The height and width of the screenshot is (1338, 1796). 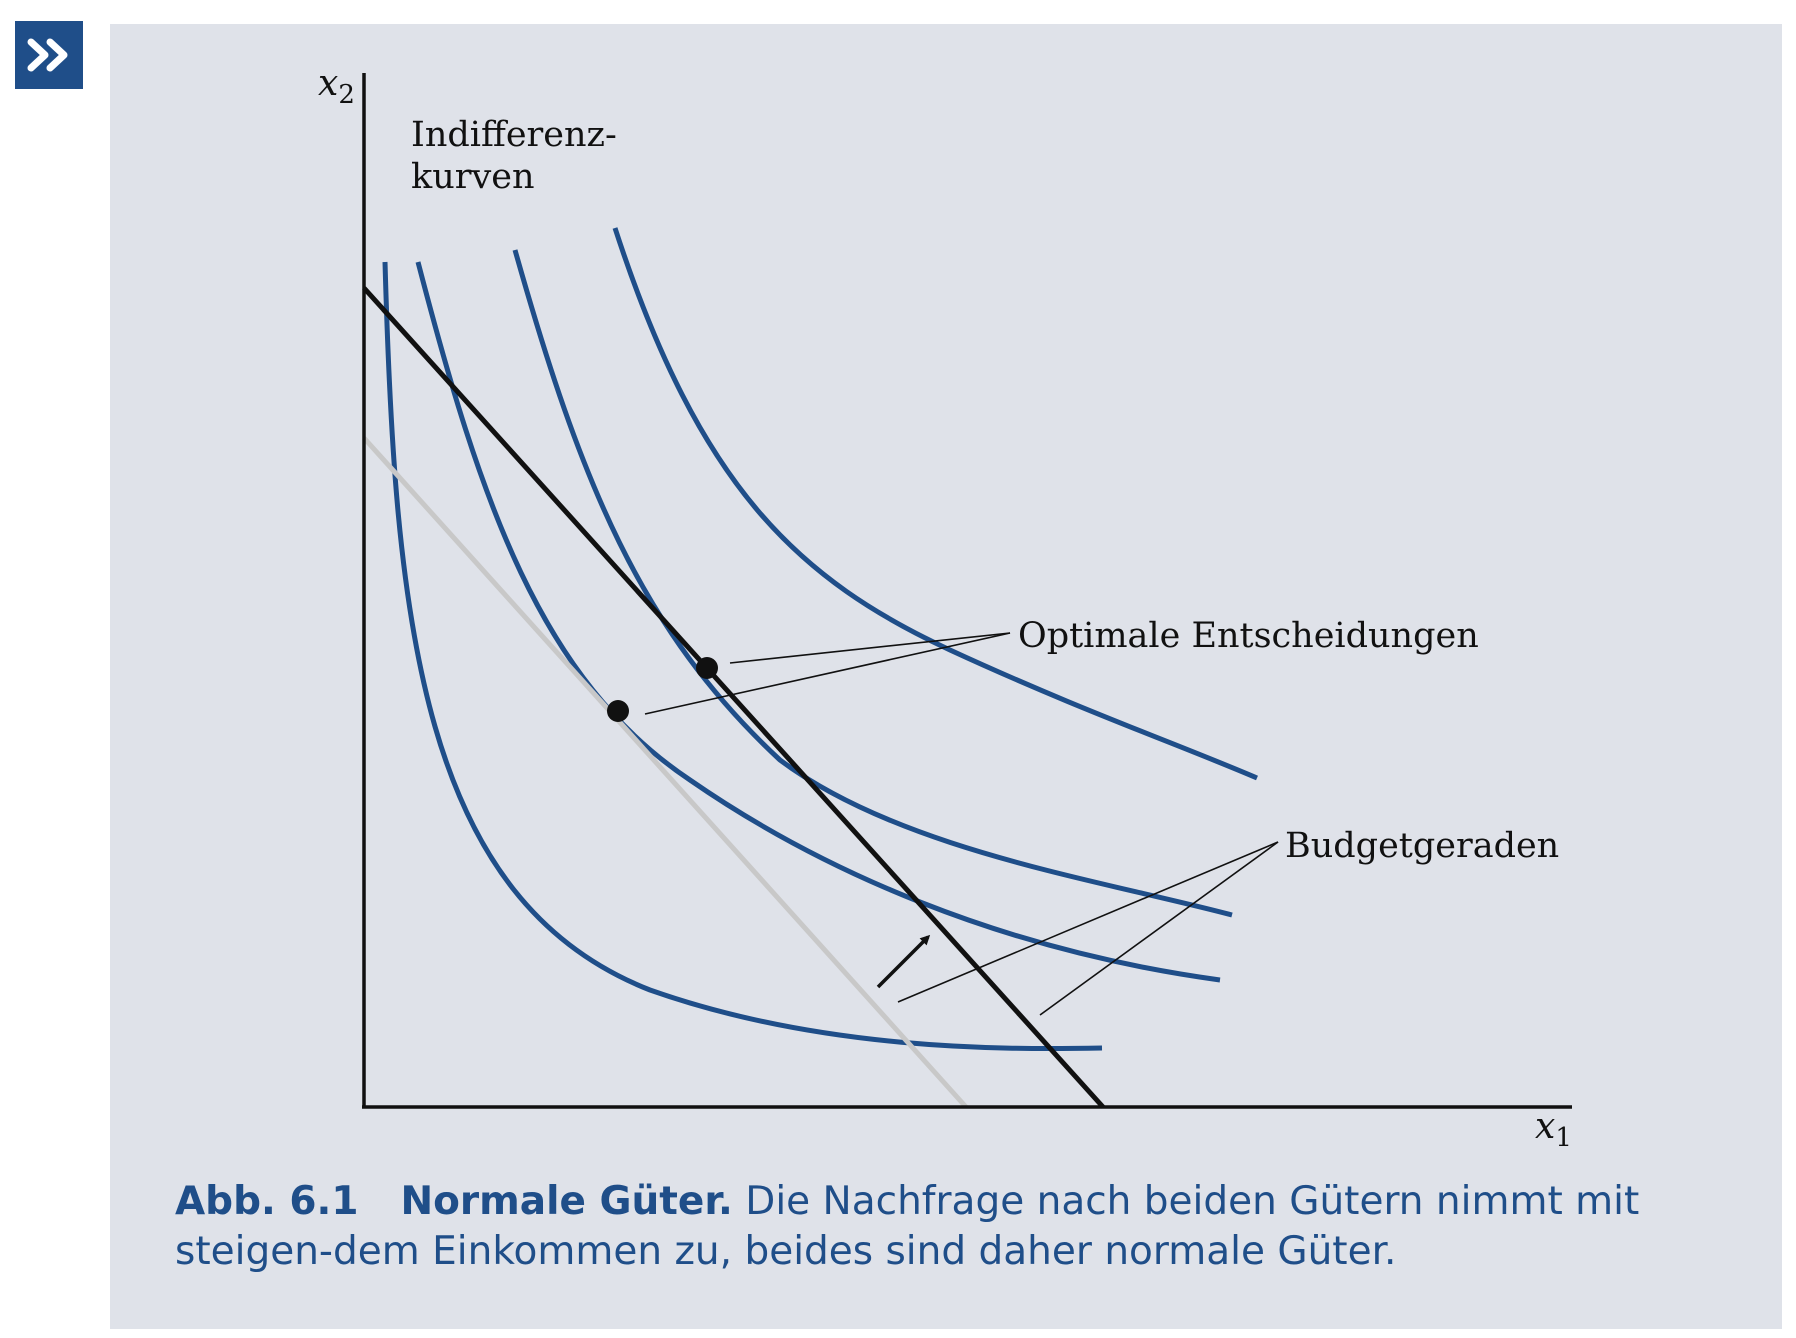 What do you see at coordinates (514, 135) in the screenshot?
I see `indifference-label-line1: Indifferenz-` at bounding box center [514, 135].